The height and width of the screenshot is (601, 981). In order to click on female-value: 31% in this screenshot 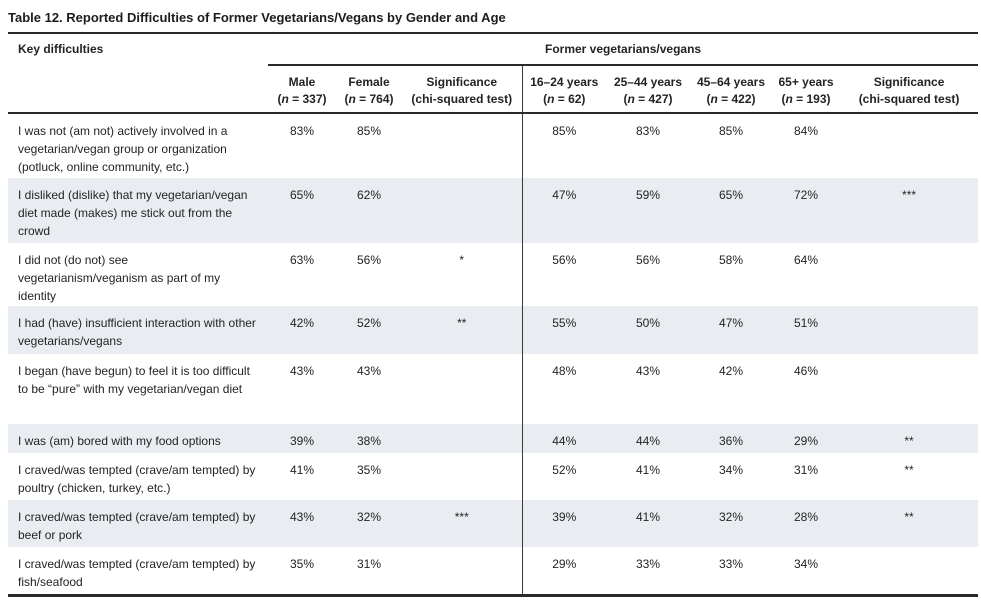, I will do `click(369, 564)`.